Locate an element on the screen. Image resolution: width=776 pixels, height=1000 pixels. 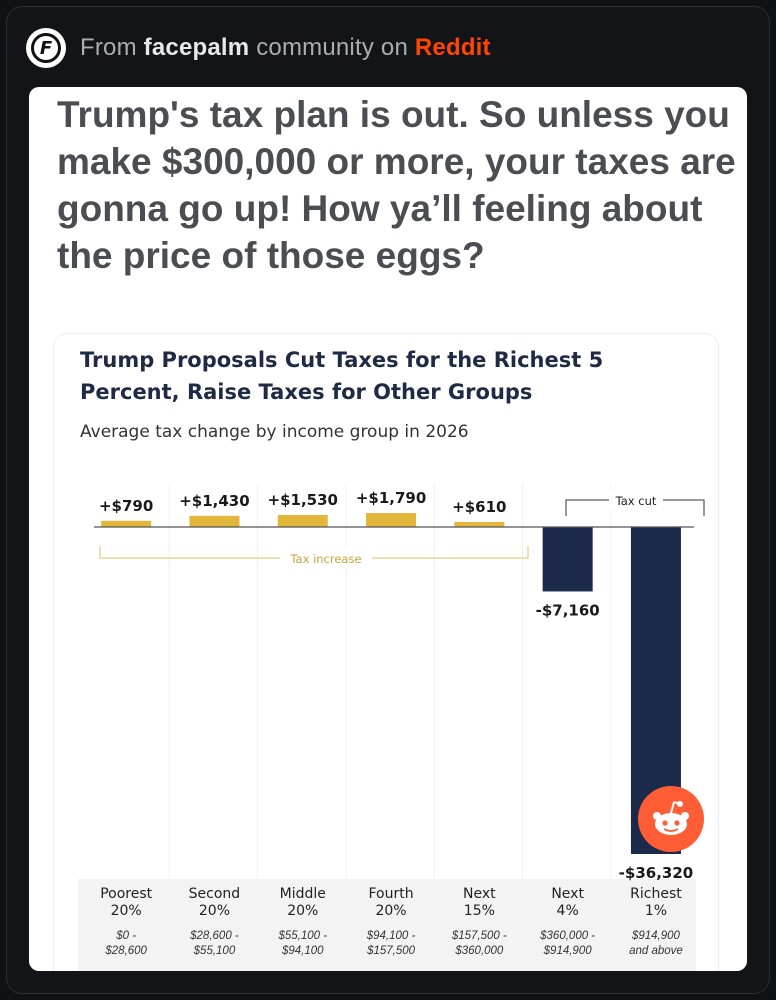
category-label: Middle is located at coordinates (303, 894).